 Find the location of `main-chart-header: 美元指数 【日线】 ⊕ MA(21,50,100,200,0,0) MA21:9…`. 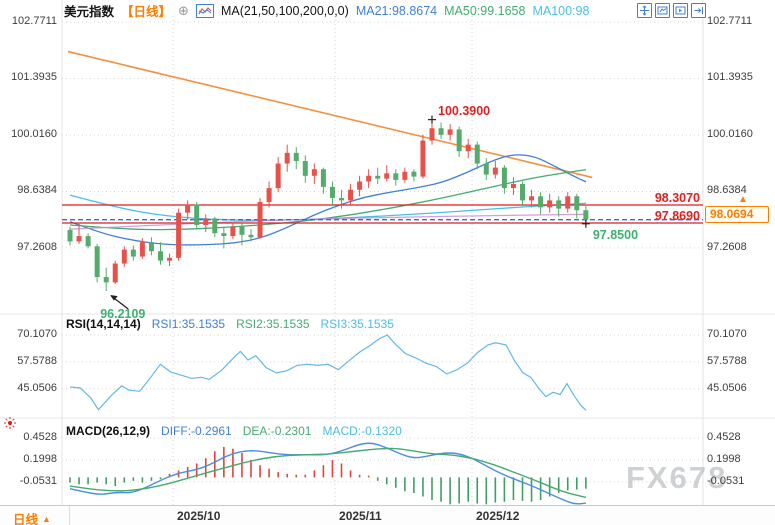

main-chart-header: 美元指数 【日线】 ⊕ MA(21,50,100,200,0,0) MA21:9… is located at coordinates (326, 10).